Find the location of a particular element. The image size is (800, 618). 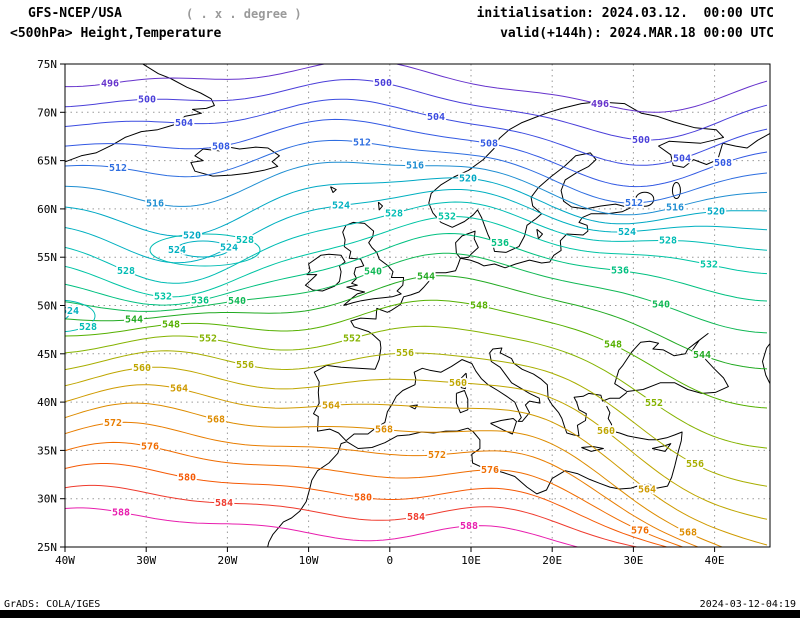

lat-label: 50N is located at coordinates (47, 306).